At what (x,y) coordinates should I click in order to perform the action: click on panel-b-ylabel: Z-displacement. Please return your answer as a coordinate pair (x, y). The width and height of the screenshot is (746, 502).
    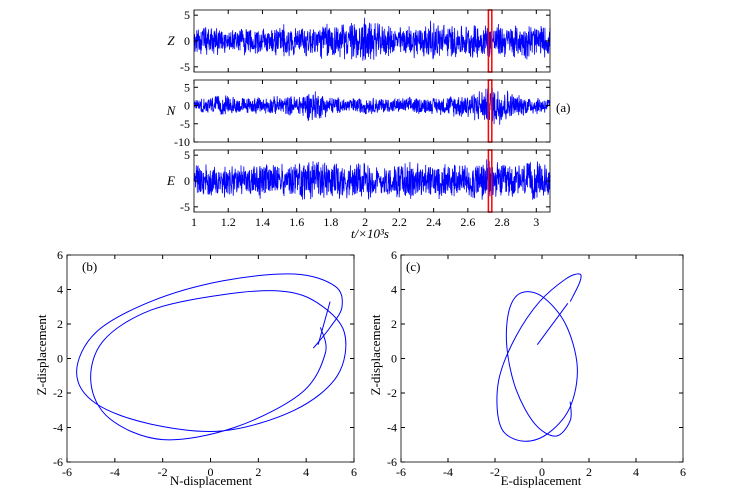
    Looking at the image, I should click on (41, 354).